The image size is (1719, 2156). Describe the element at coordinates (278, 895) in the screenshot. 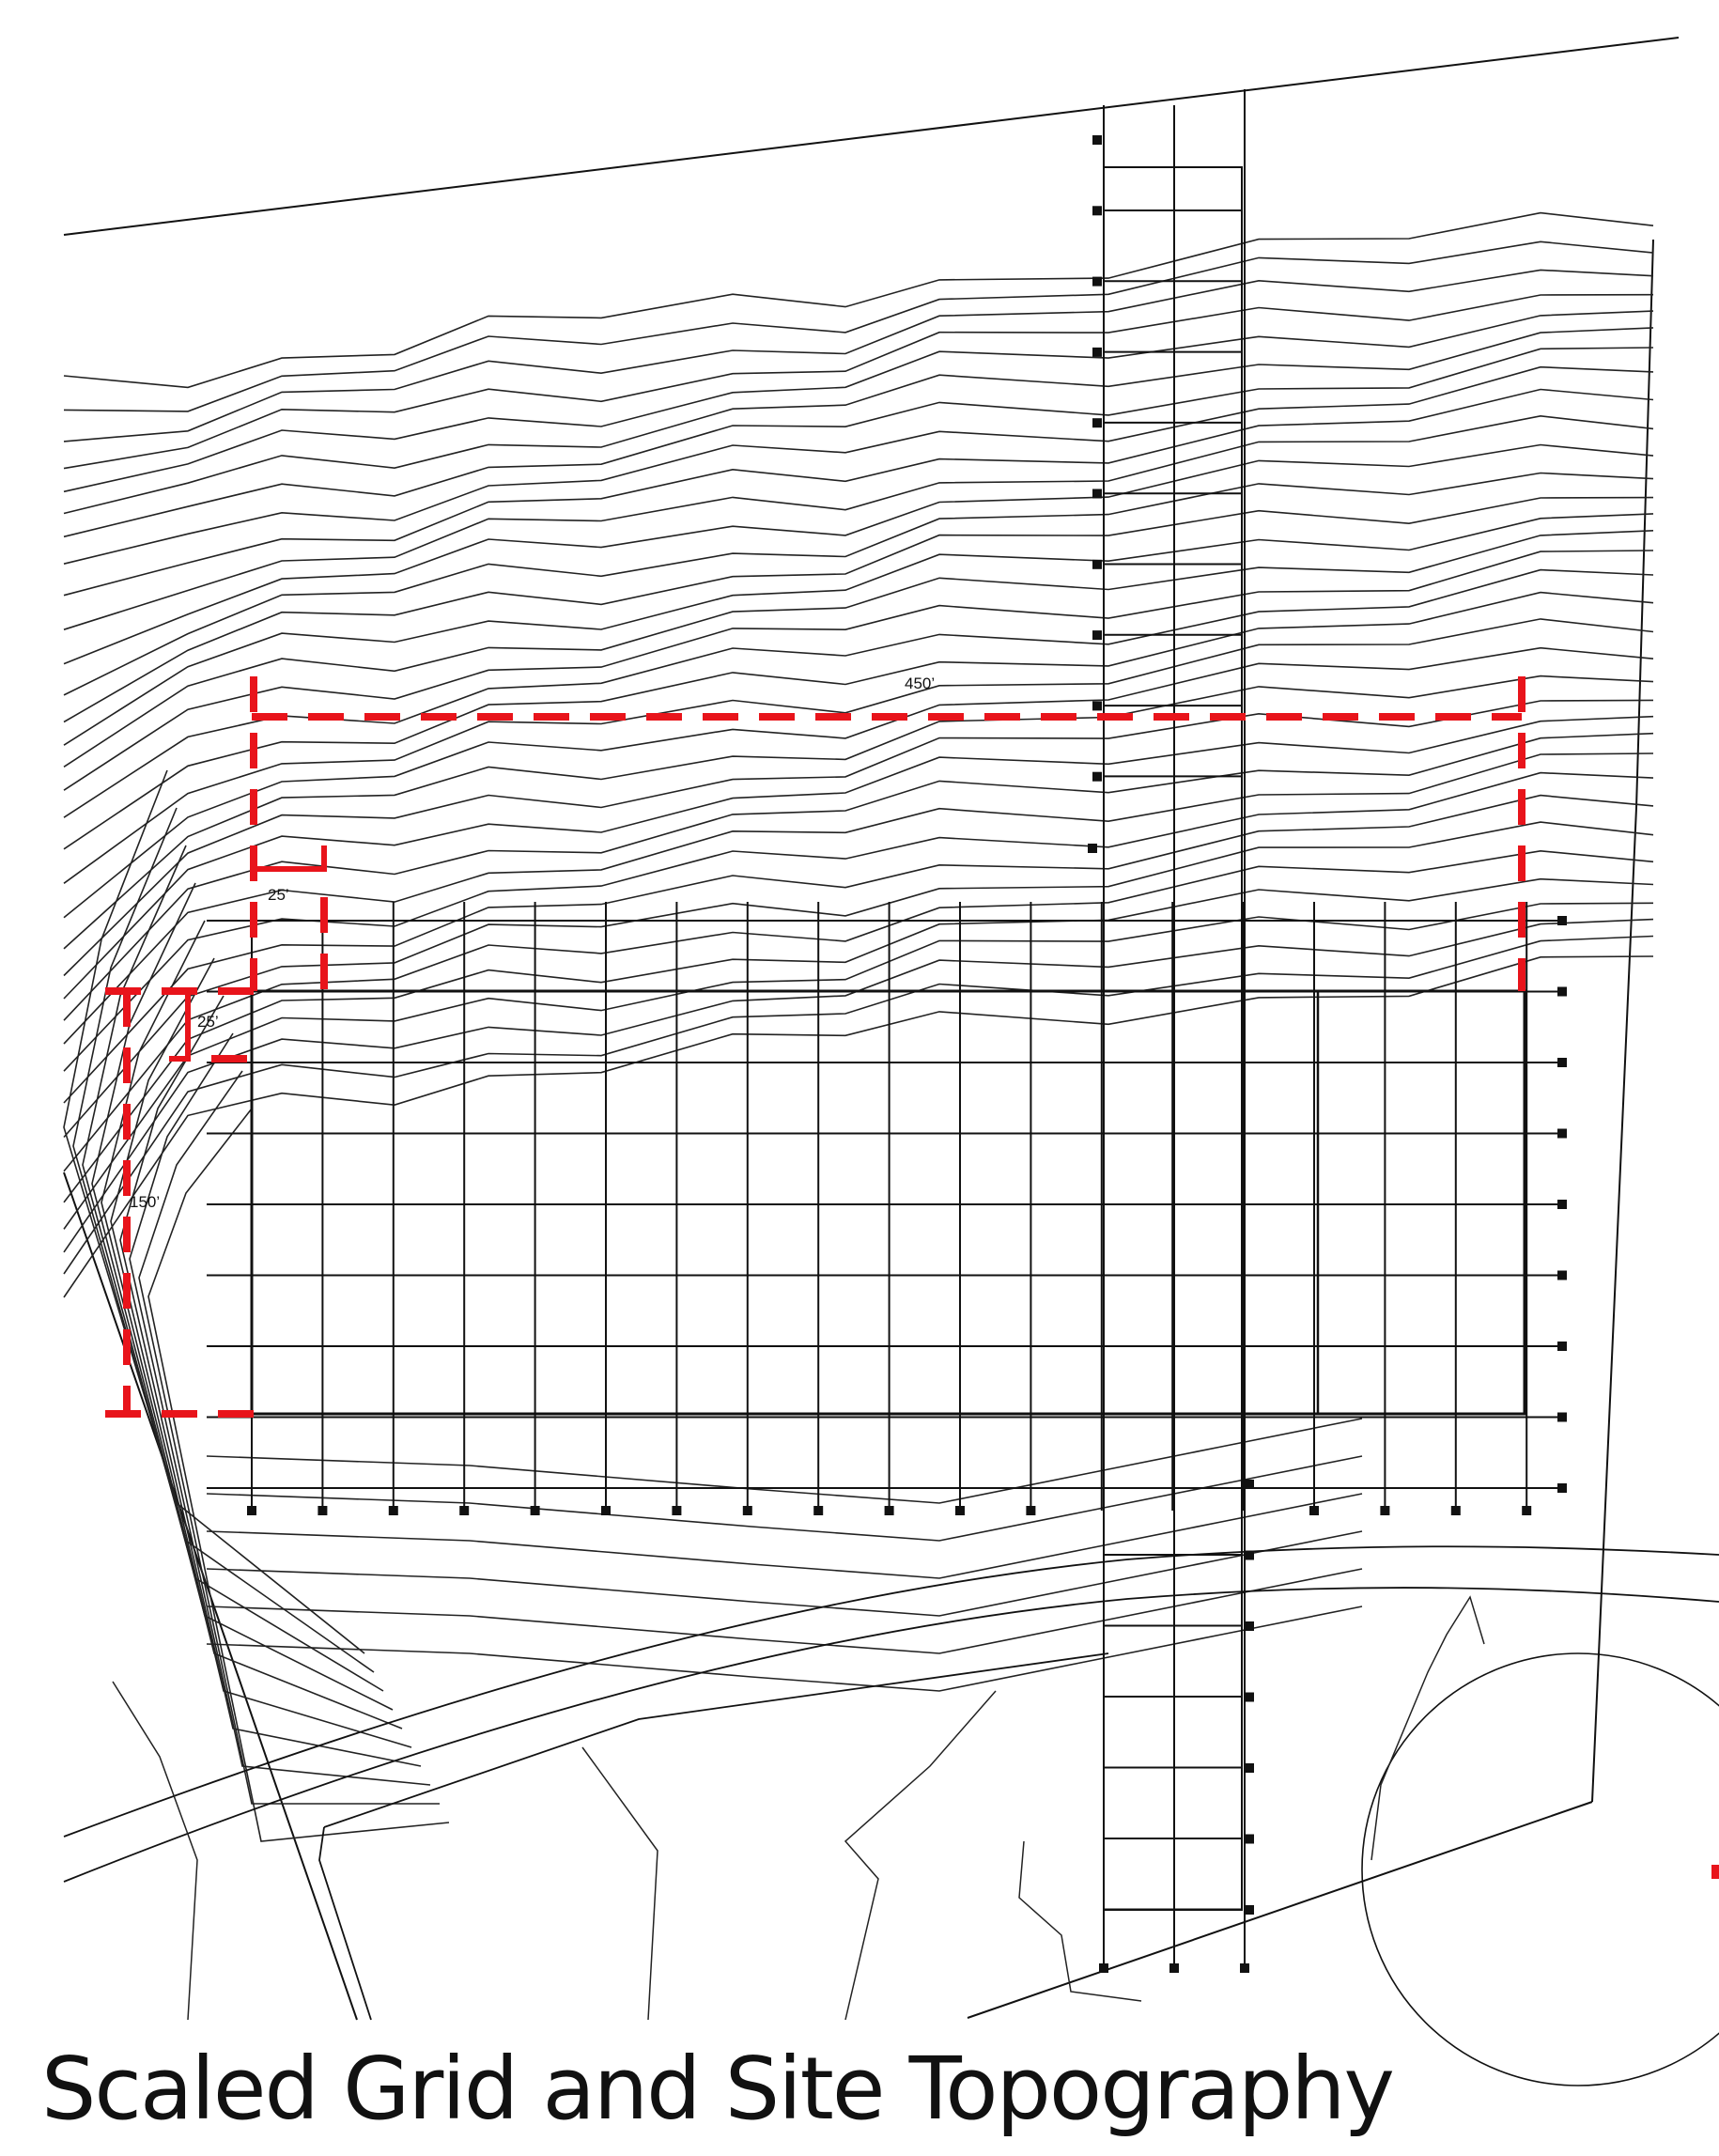

I see `dimension-label-setback-top: 25’` at that location.